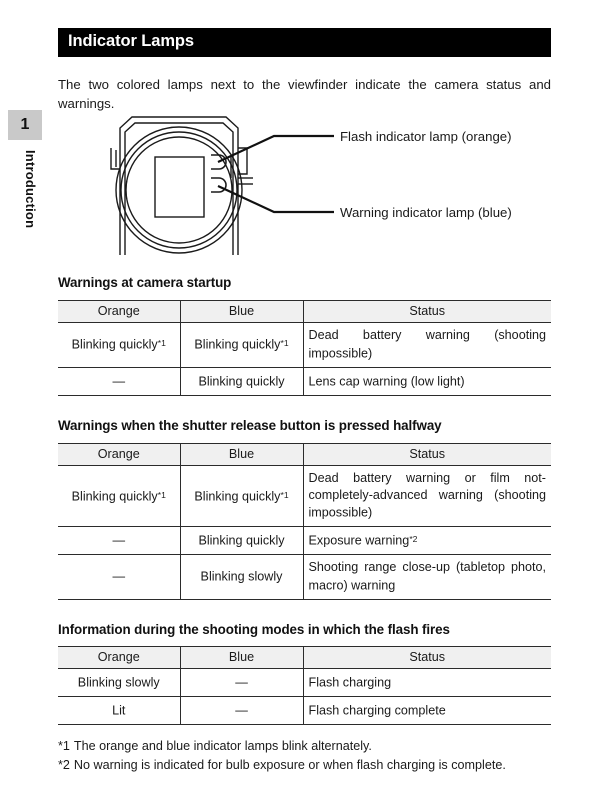 This screenshot has height=798, width=602. Describe the element at coordinates (25, 125) in the screenshot. I see `chapter-number: 1` at that location.